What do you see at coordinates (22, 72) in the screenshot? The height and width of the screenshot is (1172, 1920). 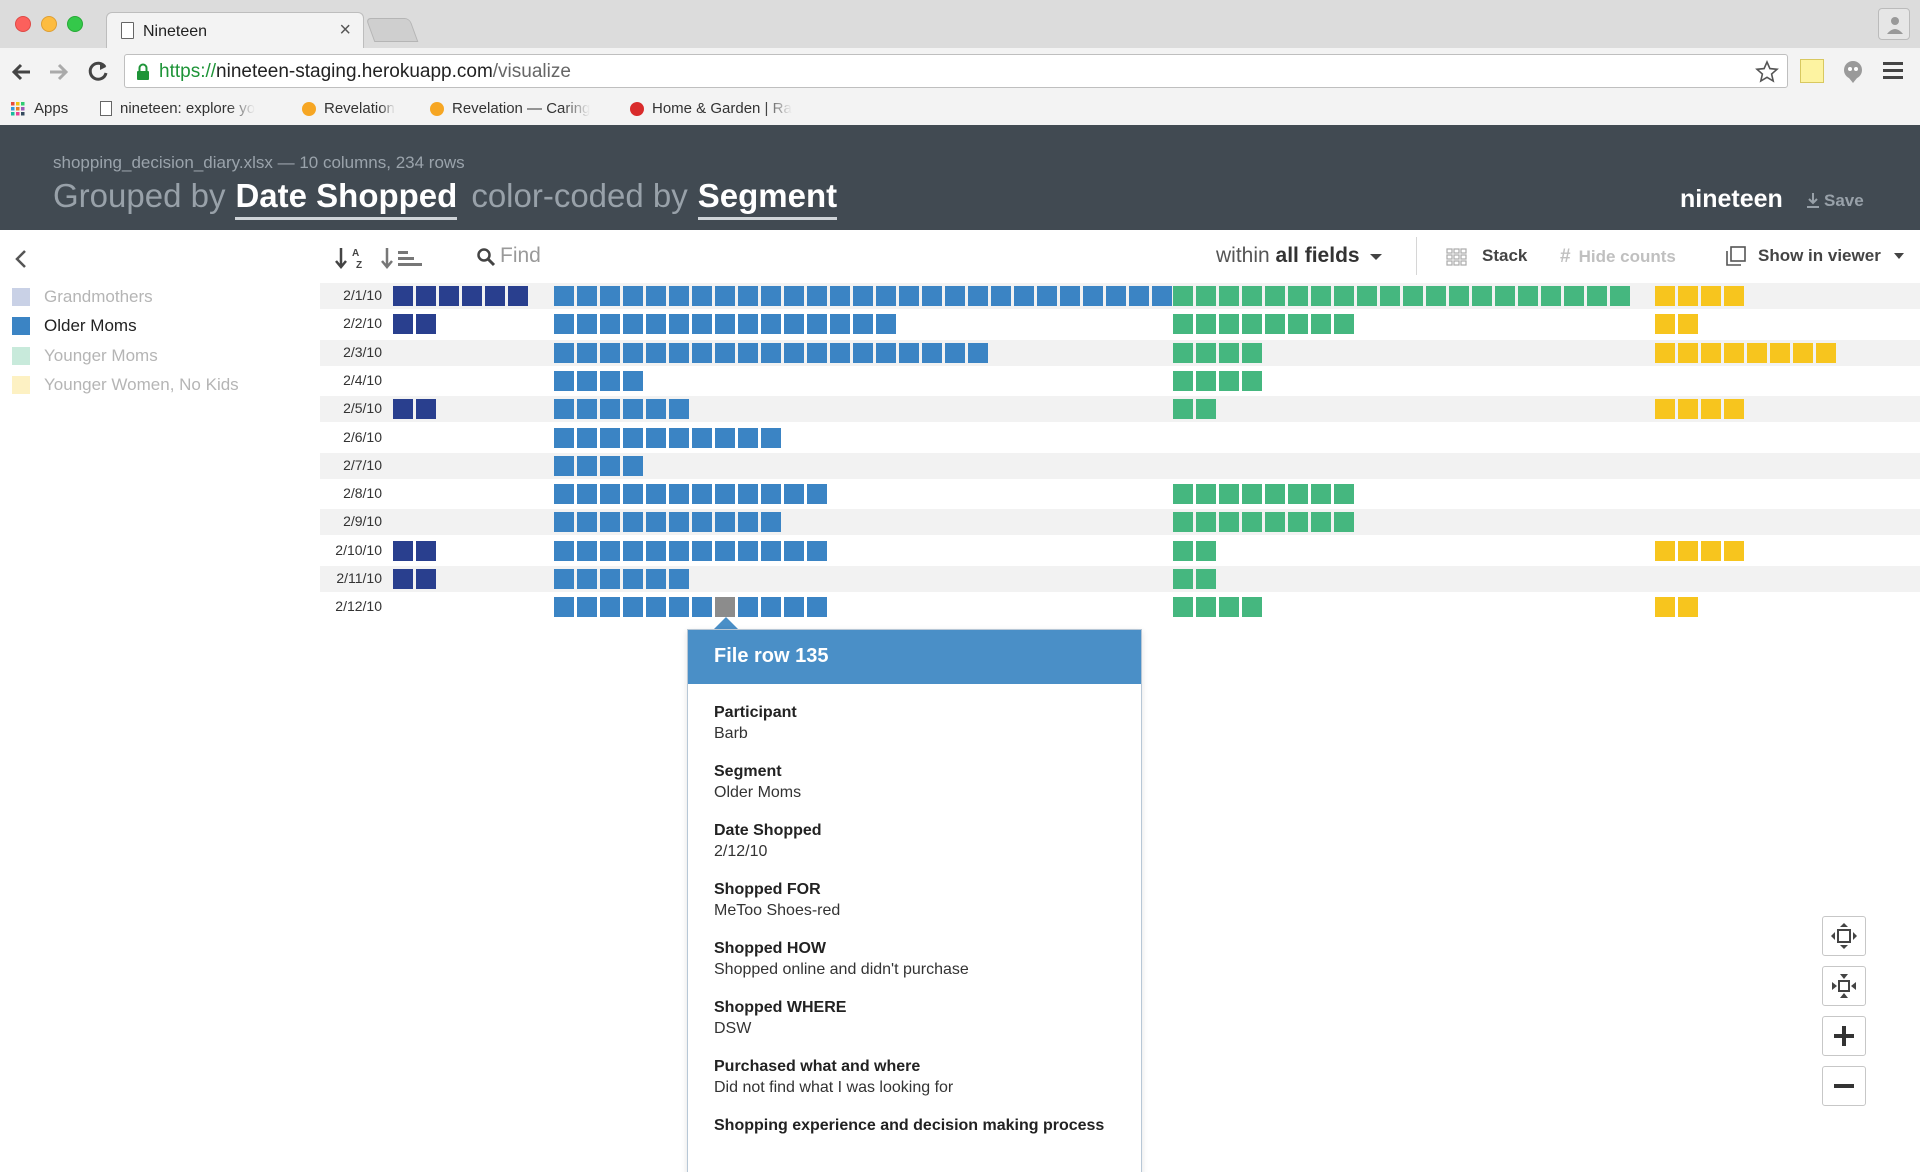 I see `back-button` at bounding box center [22, 72].